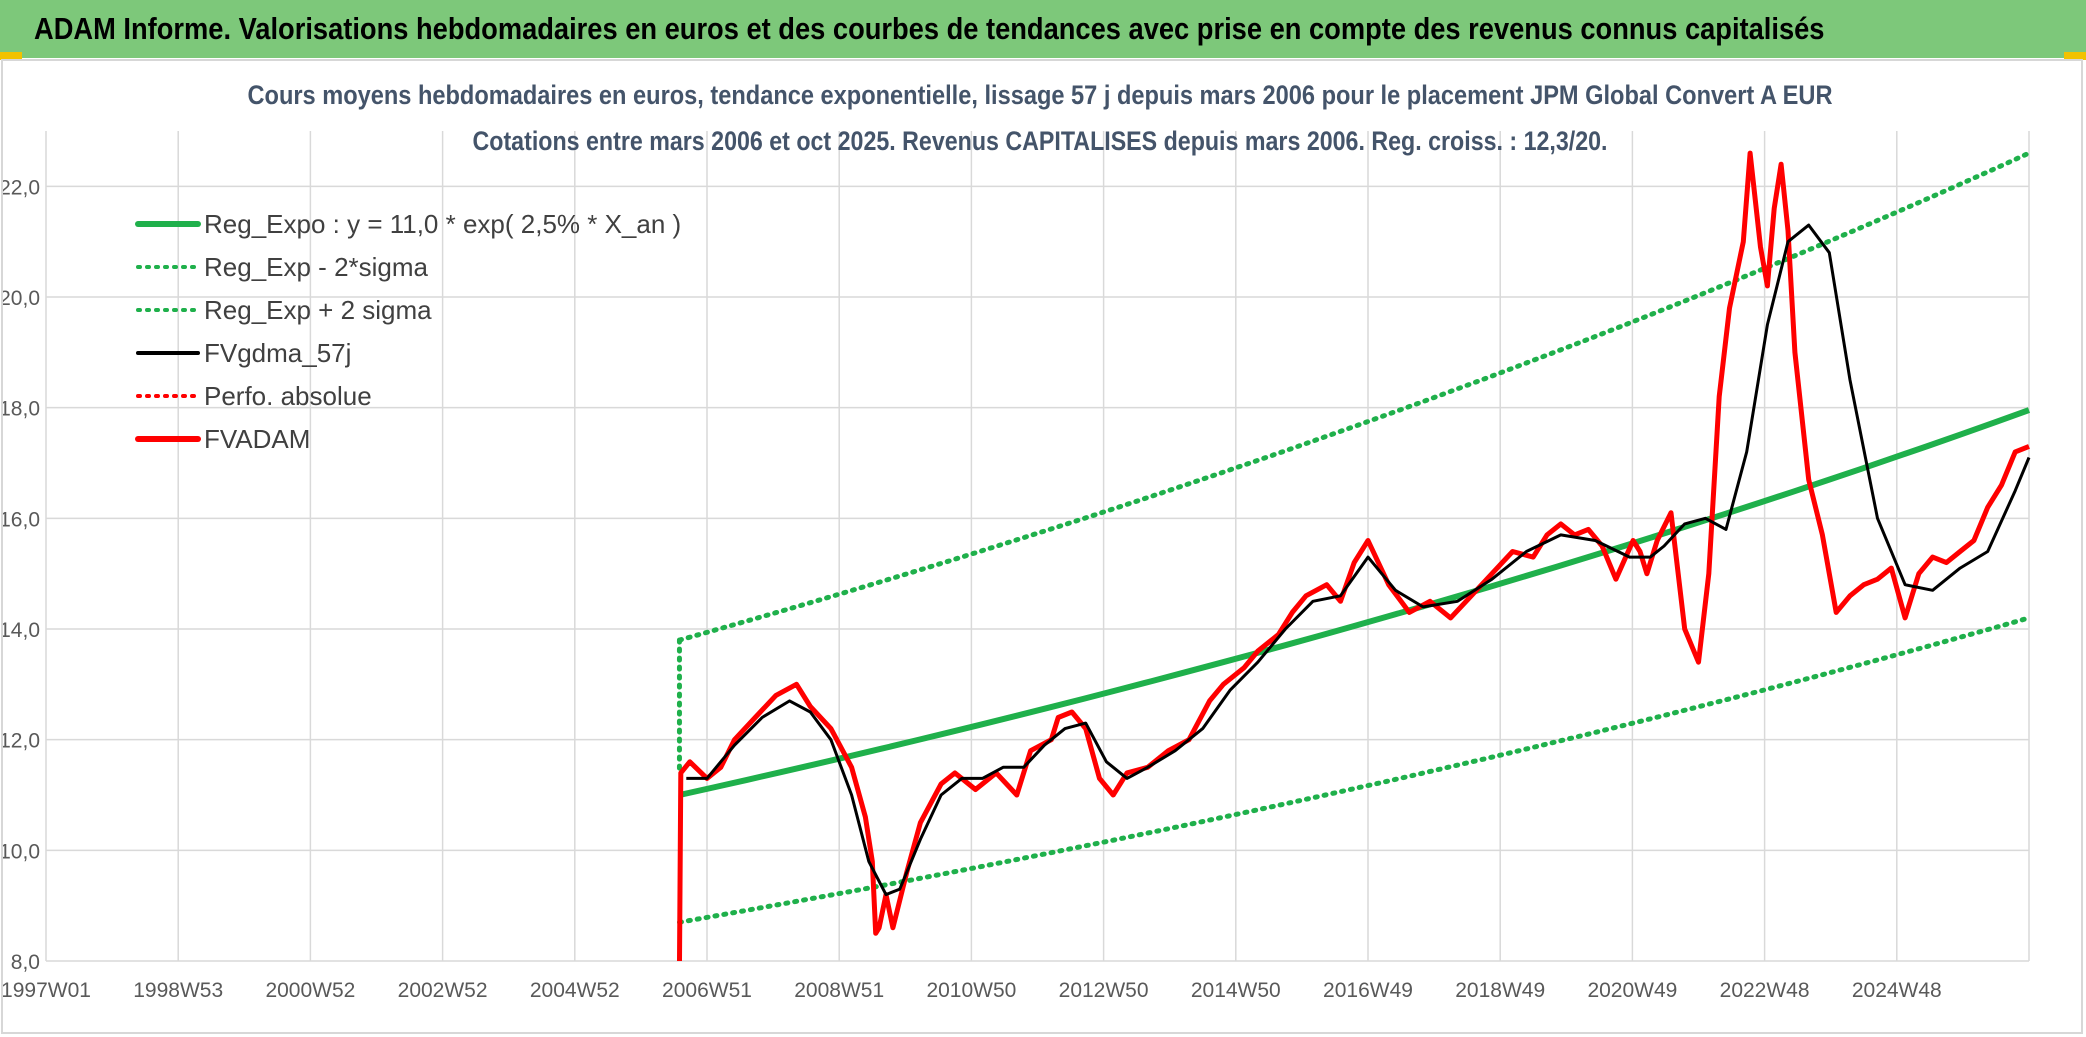 The image size is (2086, 1037). Describe the element at coordinates (21, 851) in the screenshot. I see `y-tick-label: 10,0` at that location.